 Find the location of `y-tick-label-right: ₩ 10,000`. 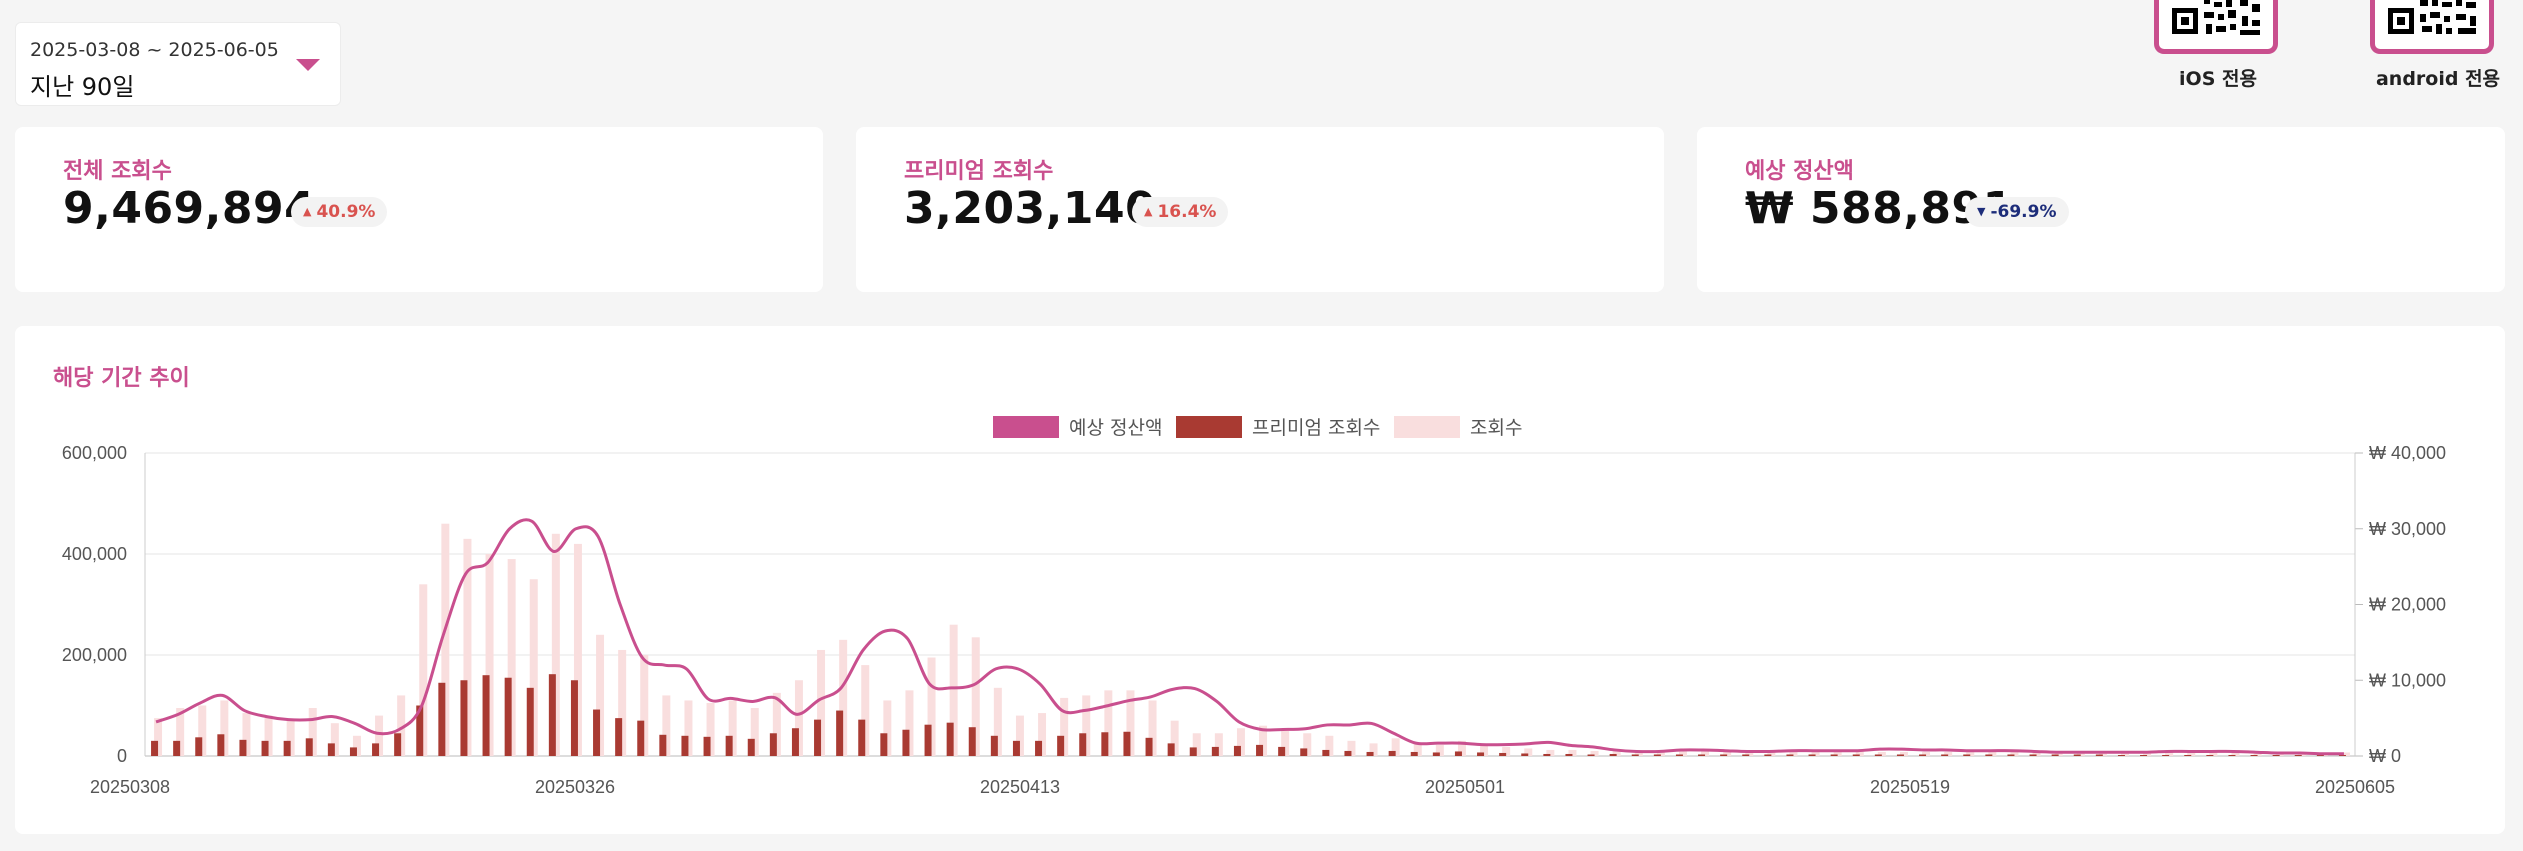

y-tick-label-right: ₩ 10,000 is located at coordinates (2407, 680).